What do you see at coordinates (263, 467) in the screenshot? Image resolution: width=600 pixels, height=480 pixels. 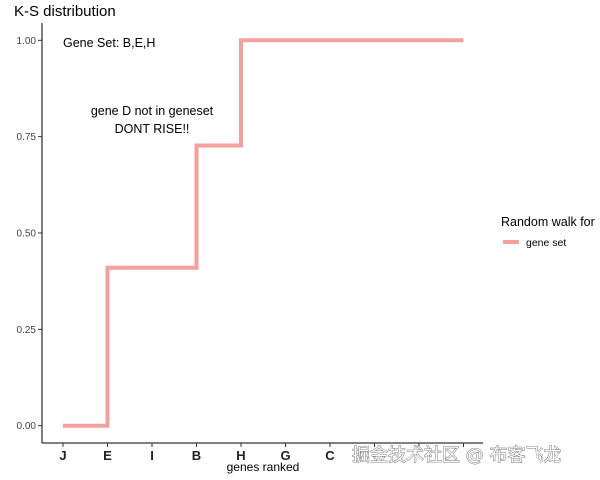 I see `x-axis-label: genes ranked` at bounding box center [263, 467].